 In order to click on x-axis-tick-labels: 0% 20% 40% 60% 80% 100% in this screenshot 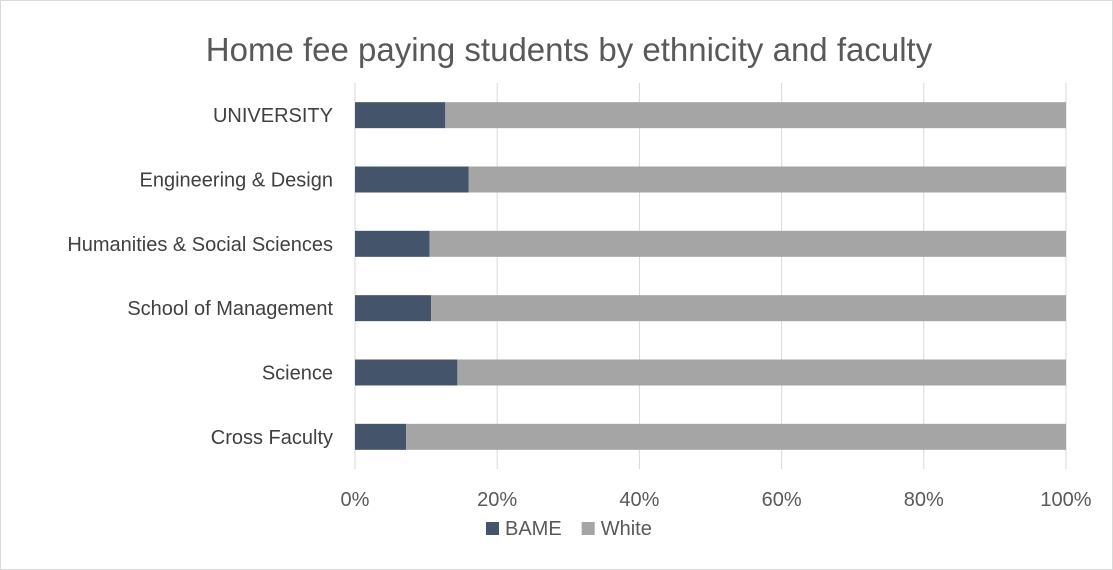, I will do `click(716, 500)`.